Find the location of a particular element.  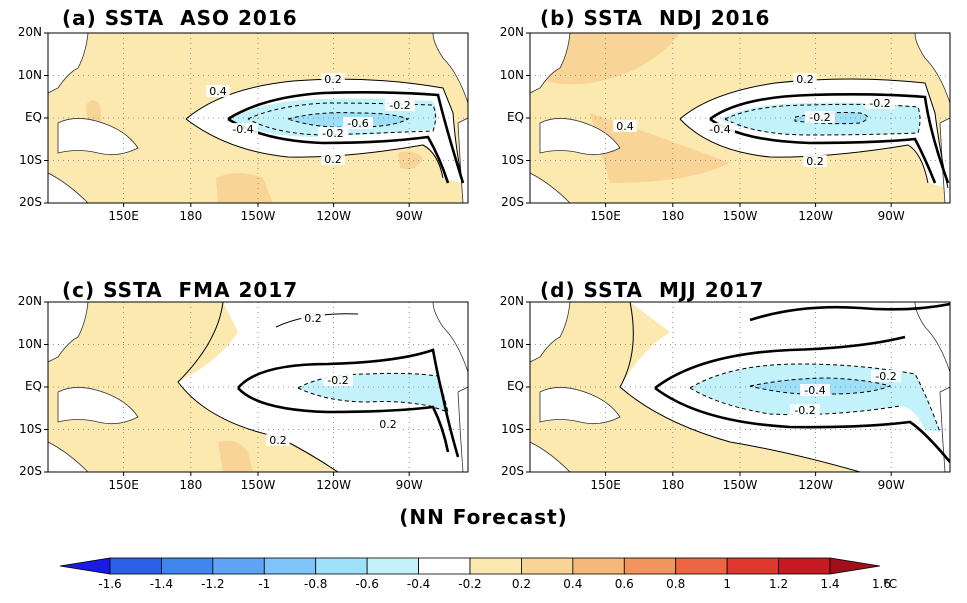

shaded-anomaly-field: 0.2 -0.2 0.2 0.2 is located at coordinates (258, 387).